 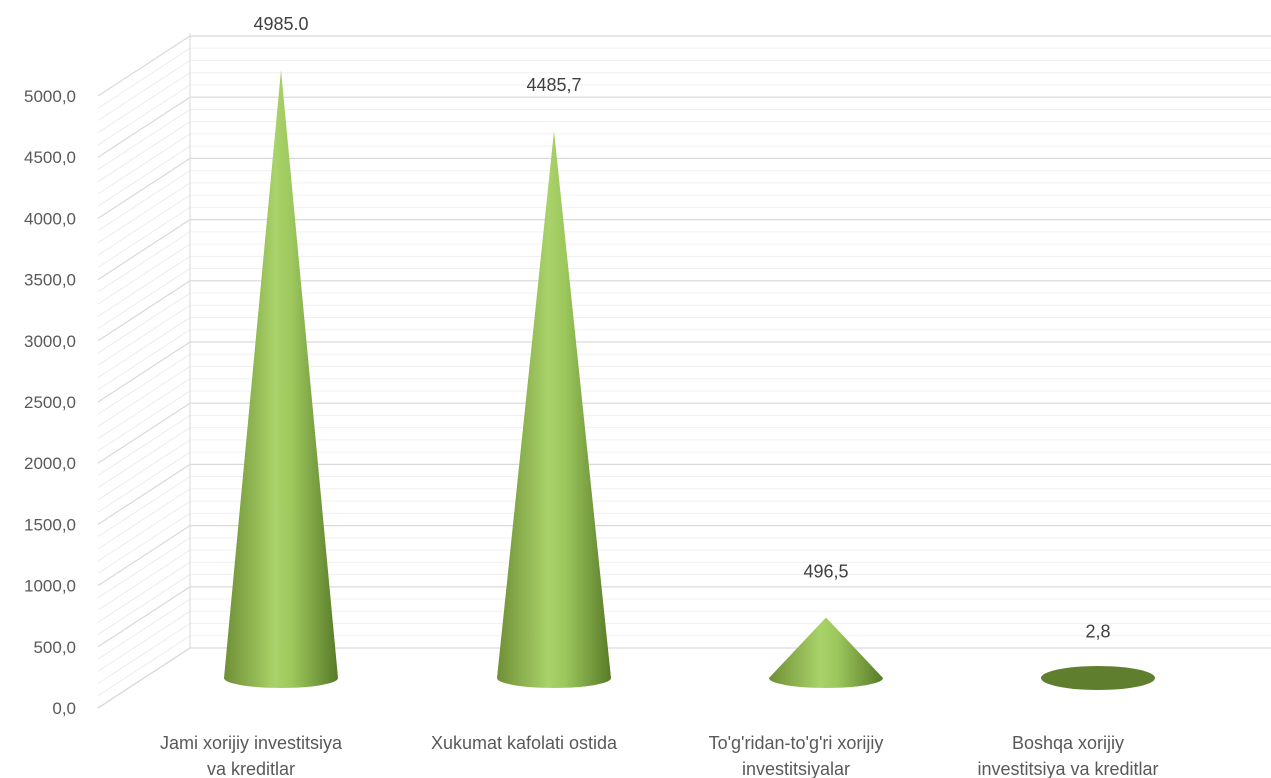 I want to click on y-tick-label: 2500,0, so click(x=50, y=402).